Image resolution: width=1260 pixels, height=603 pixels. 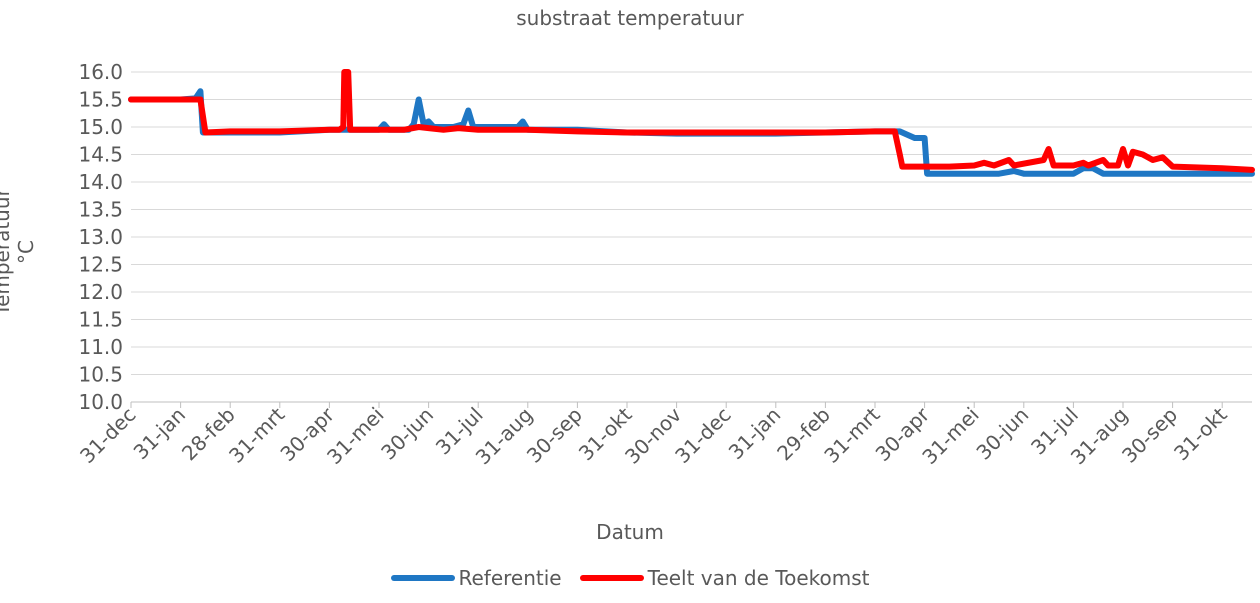 What do you see at coordinates (100, 347) in the screenshot?
I see `y-tick-label: 11.0` at bounding box center [100, 347].